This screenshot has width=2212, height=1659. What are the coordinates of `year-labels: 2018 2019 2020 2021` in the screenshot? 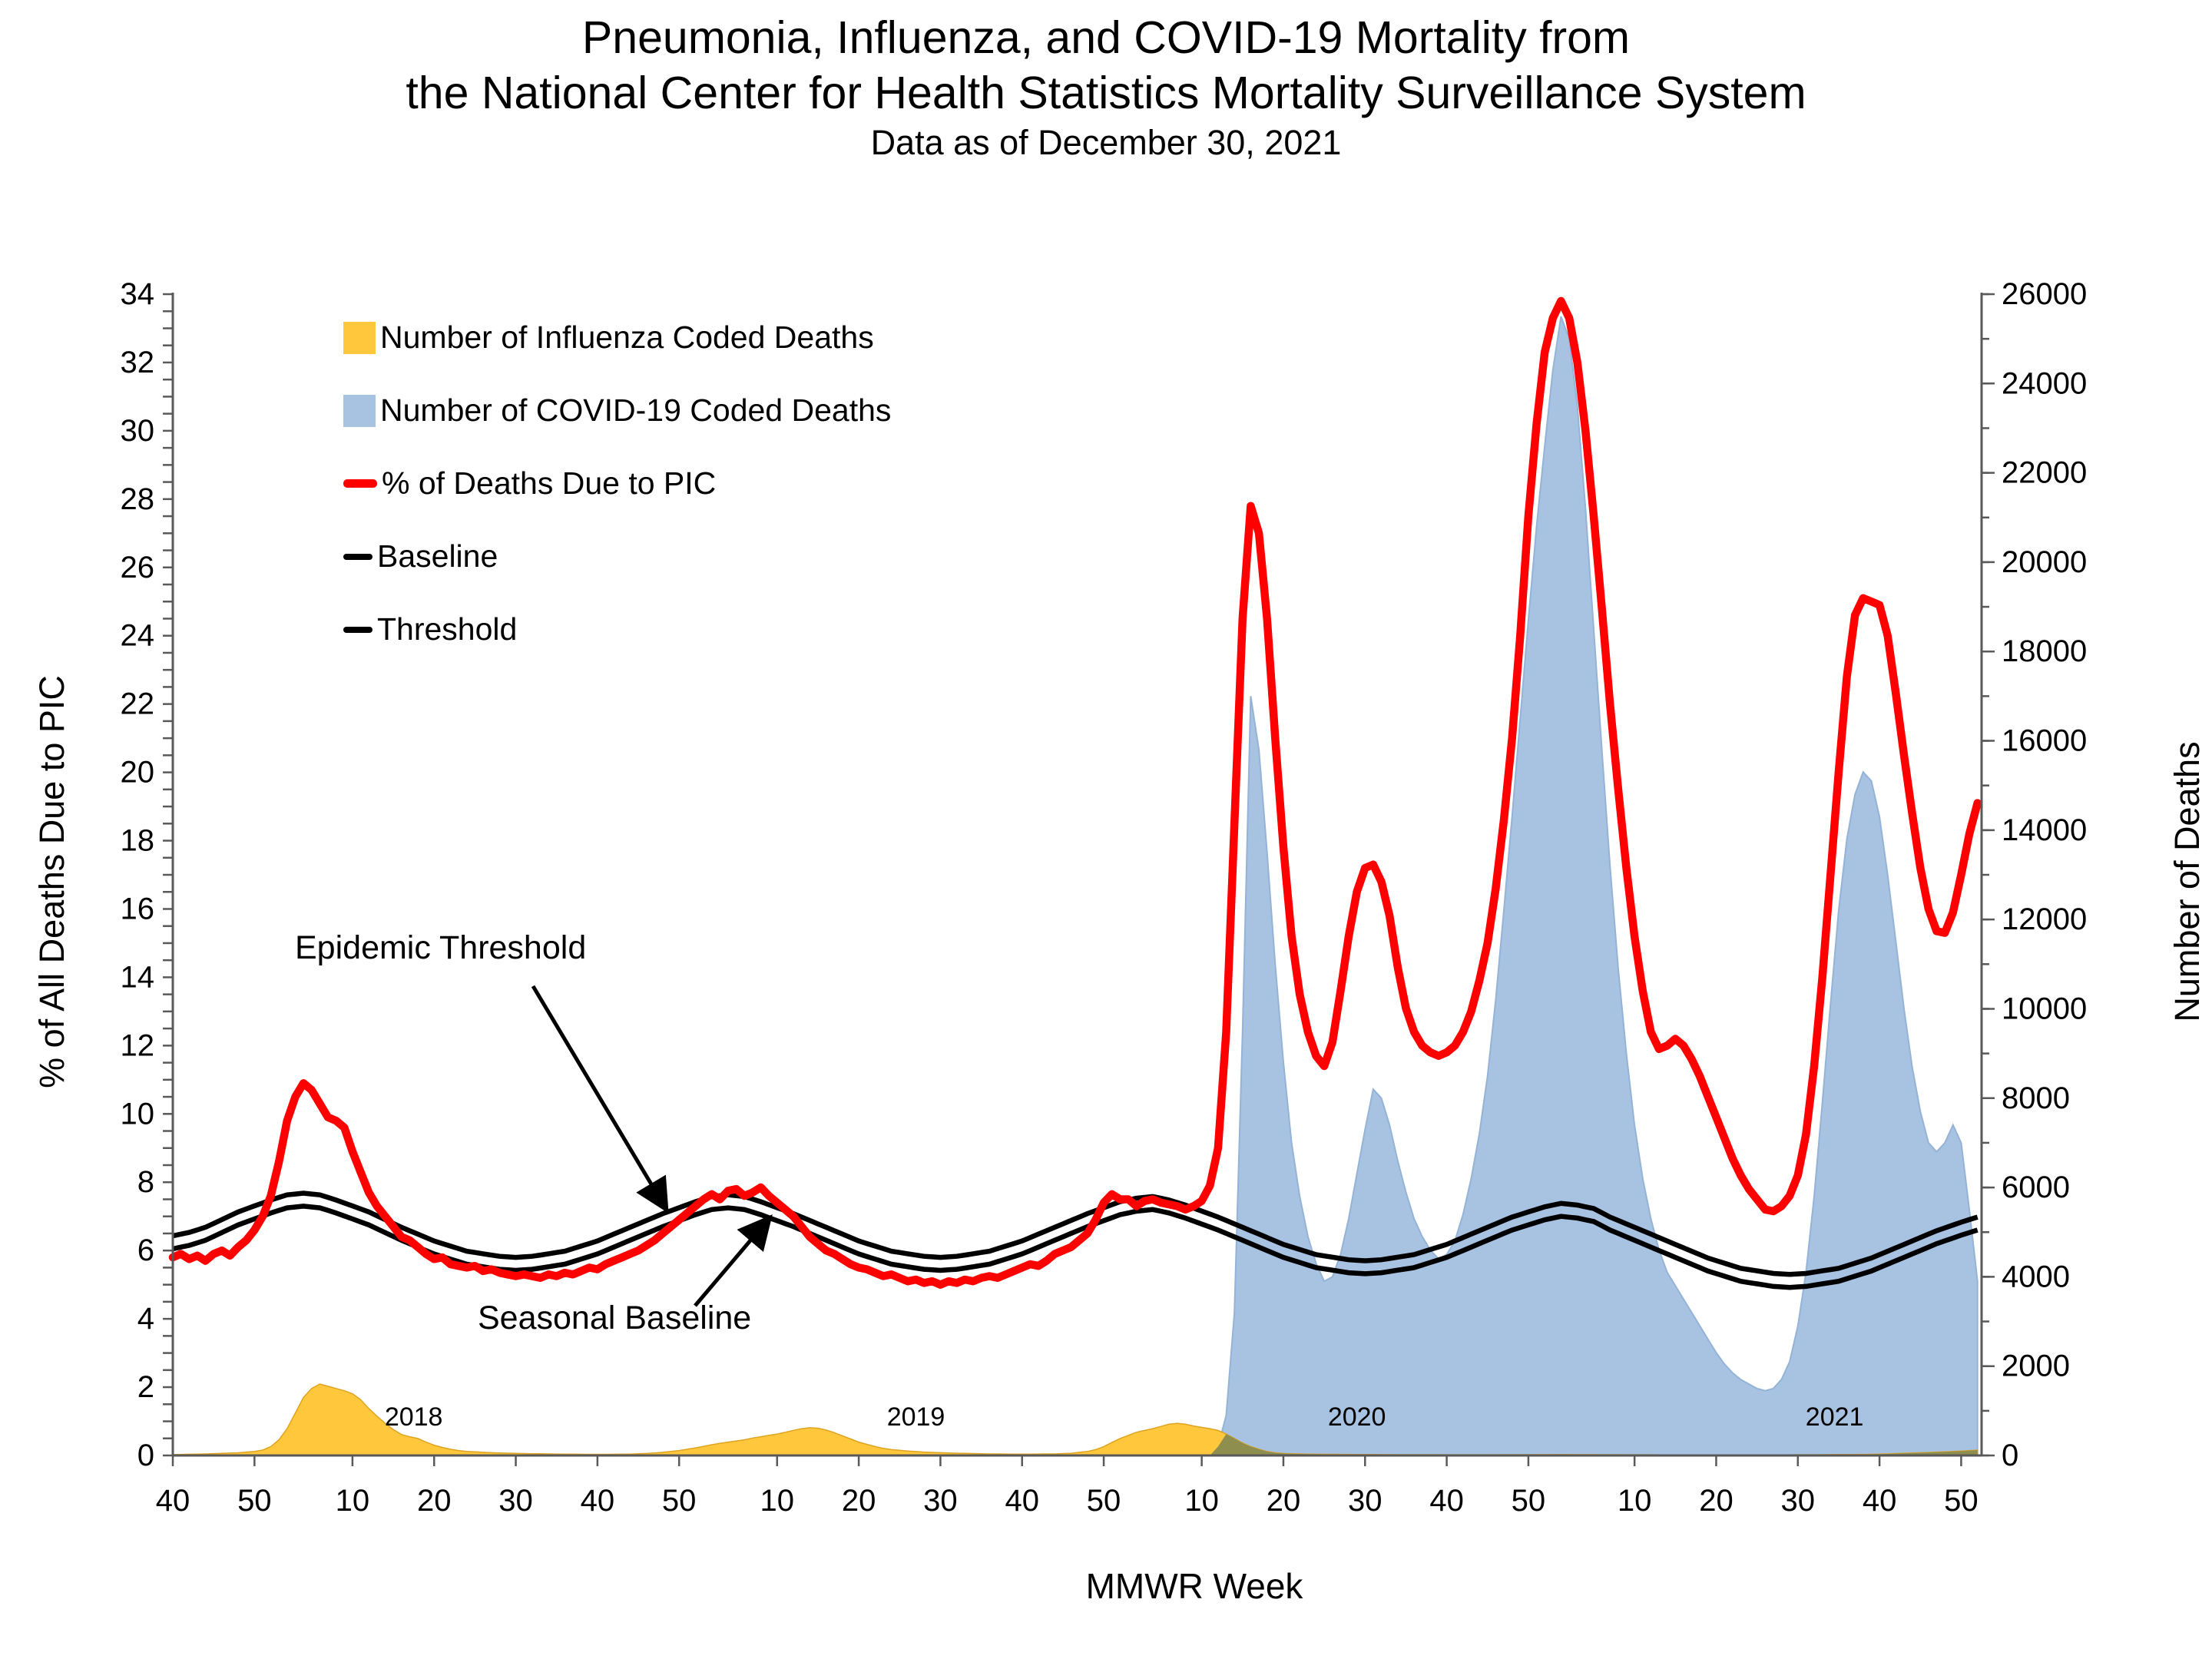 It's located at (1125, 1417).